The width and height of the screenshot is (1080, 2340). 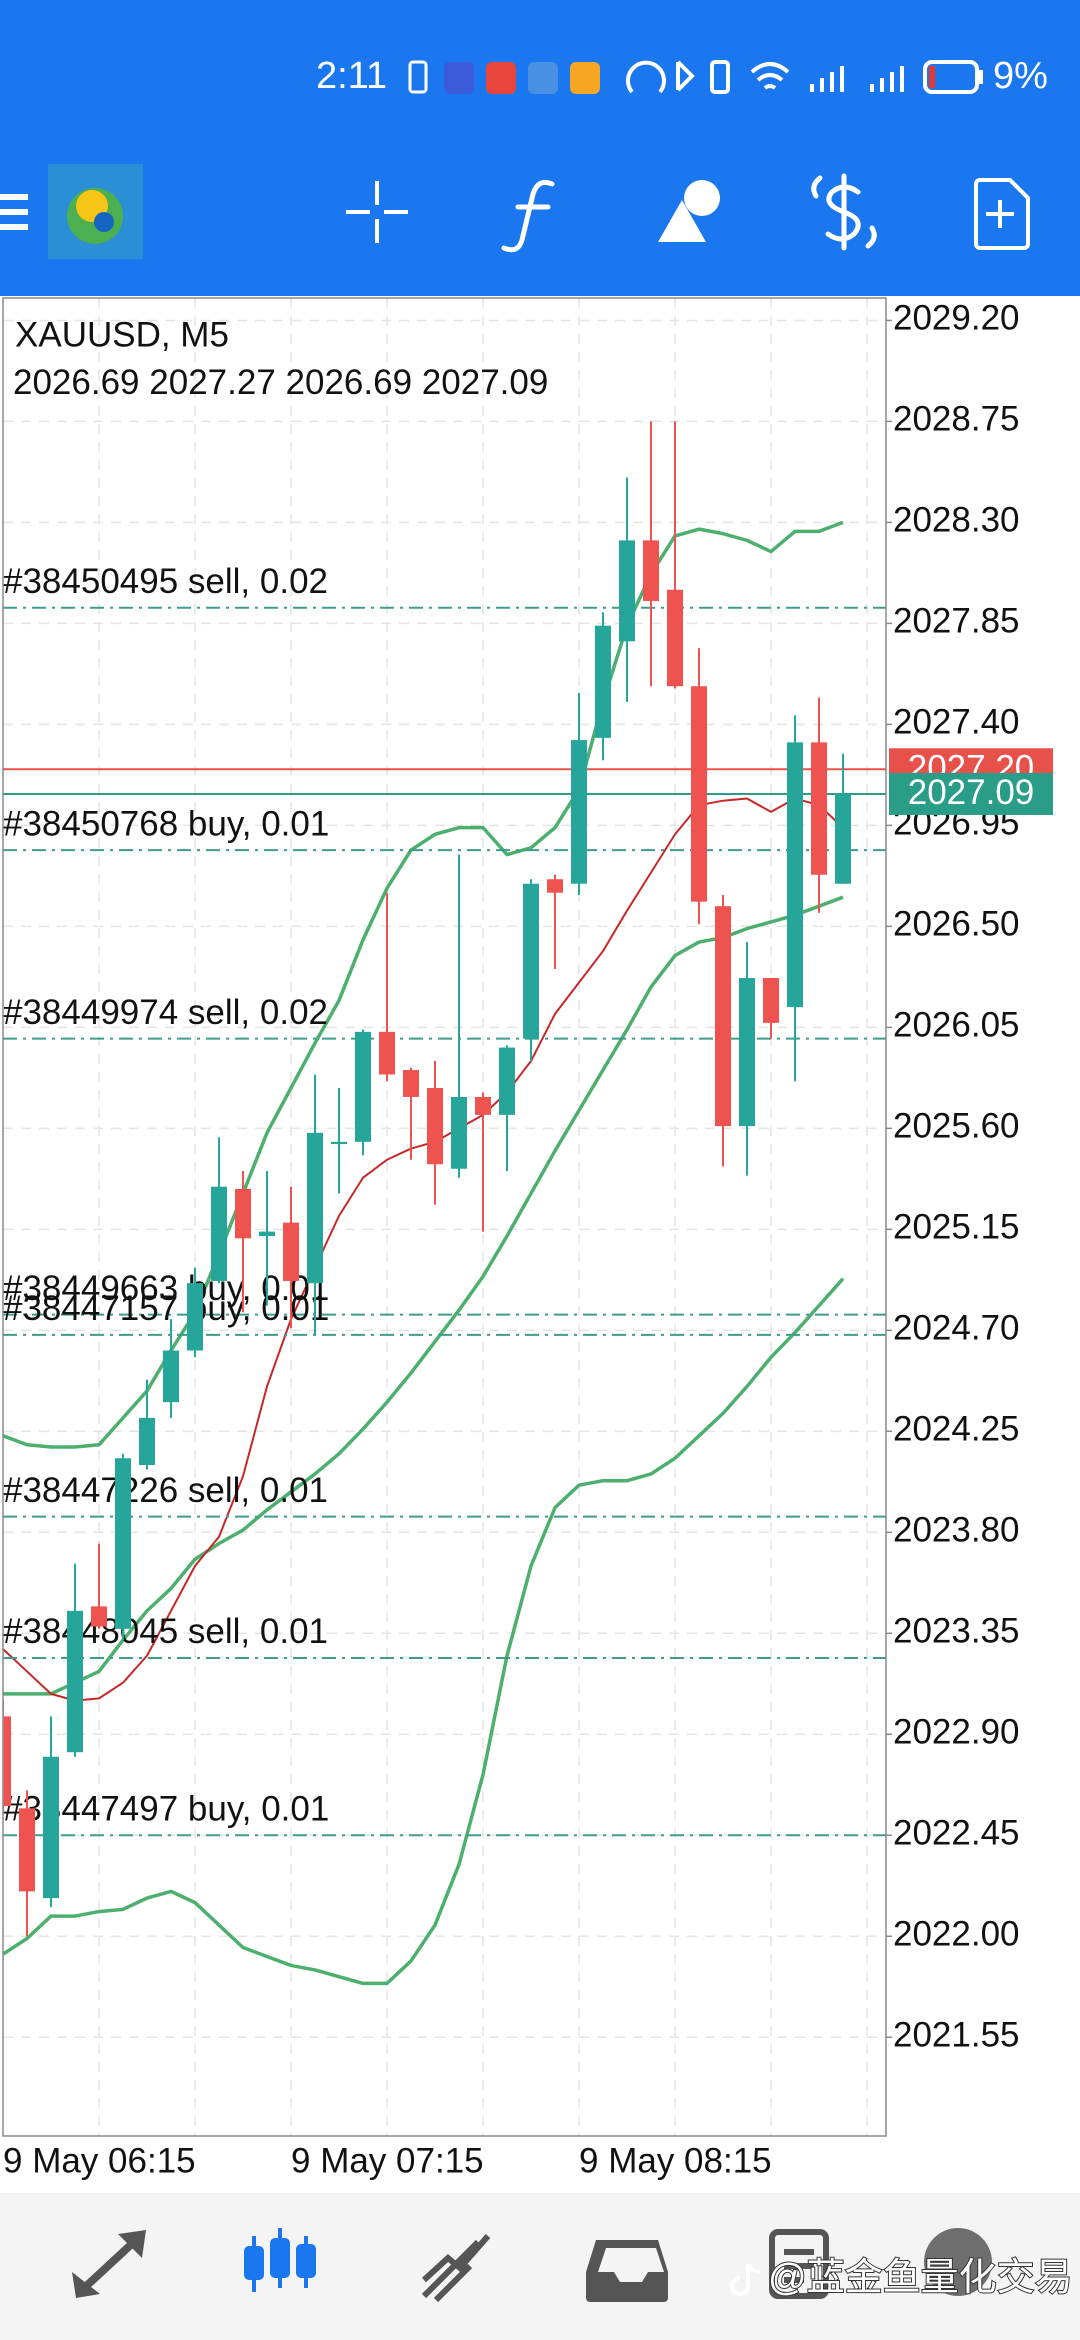 What do you see at coordinates (387, 2160) in the screenshot?
I see `x-tick-label: 9 May 07:15` at bounding box center [387, 2160].